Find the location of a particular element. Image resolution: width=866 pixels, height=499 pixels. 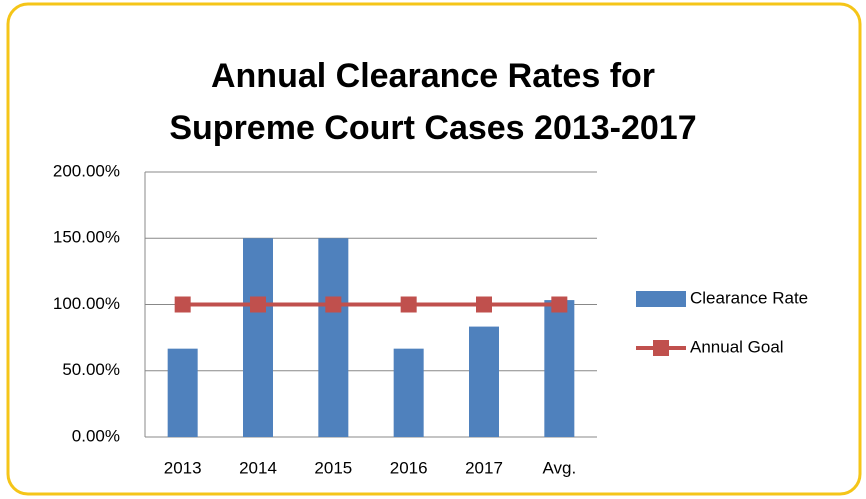

x-tick-label: 2013 is located at coordinates (183, 467).